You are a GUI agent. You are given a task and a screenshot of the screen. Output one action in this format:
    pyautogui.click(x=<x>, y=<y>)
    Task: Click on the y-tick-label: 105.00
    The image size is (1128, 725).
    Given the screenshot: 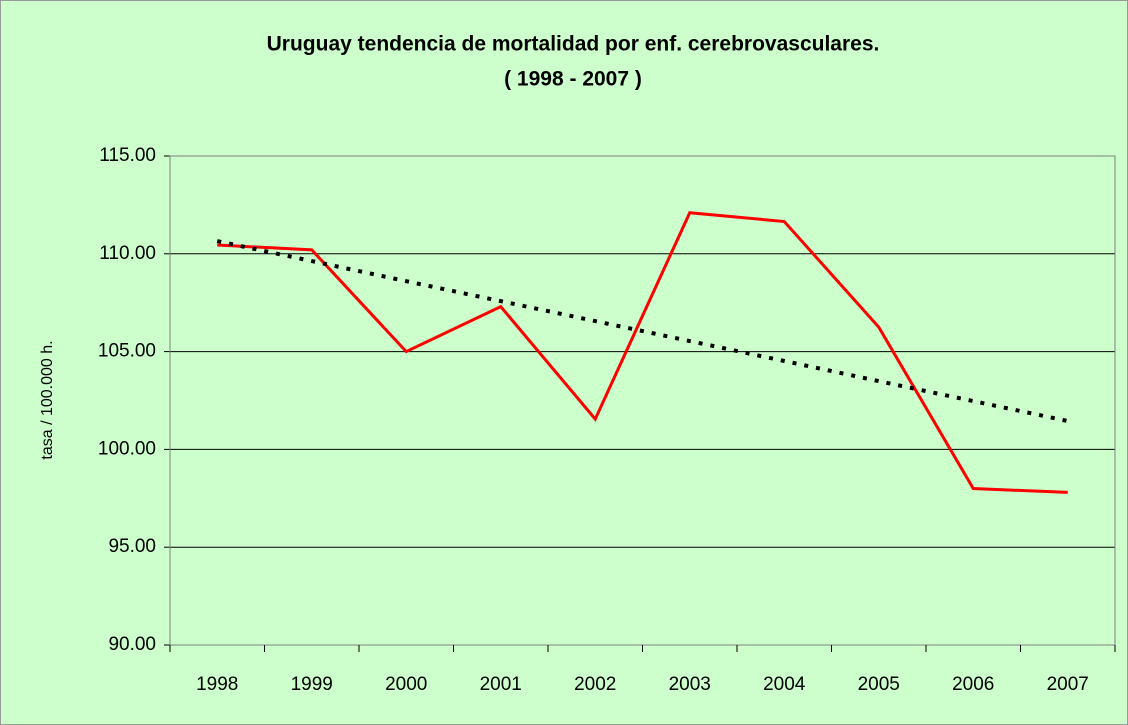 What is the action you would take?
    pyautogui.click(x=127, y=351)
    